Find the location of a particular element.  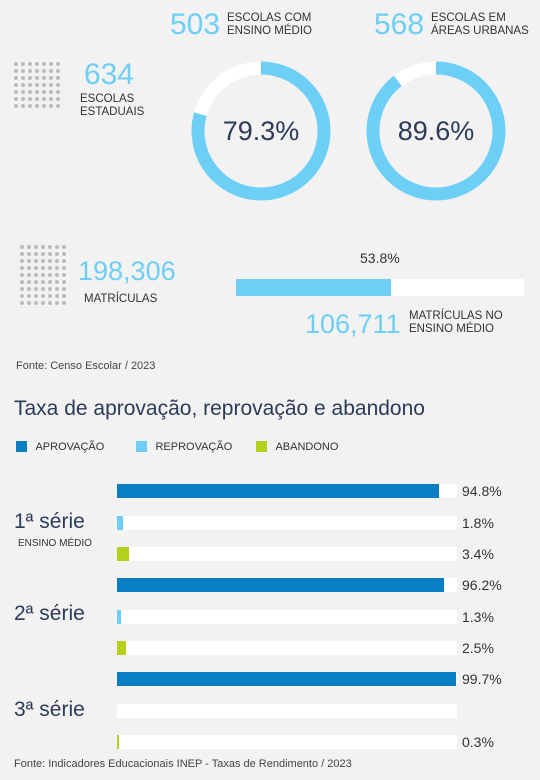

matriculas-em-fill is located at coordinates (313, 287).